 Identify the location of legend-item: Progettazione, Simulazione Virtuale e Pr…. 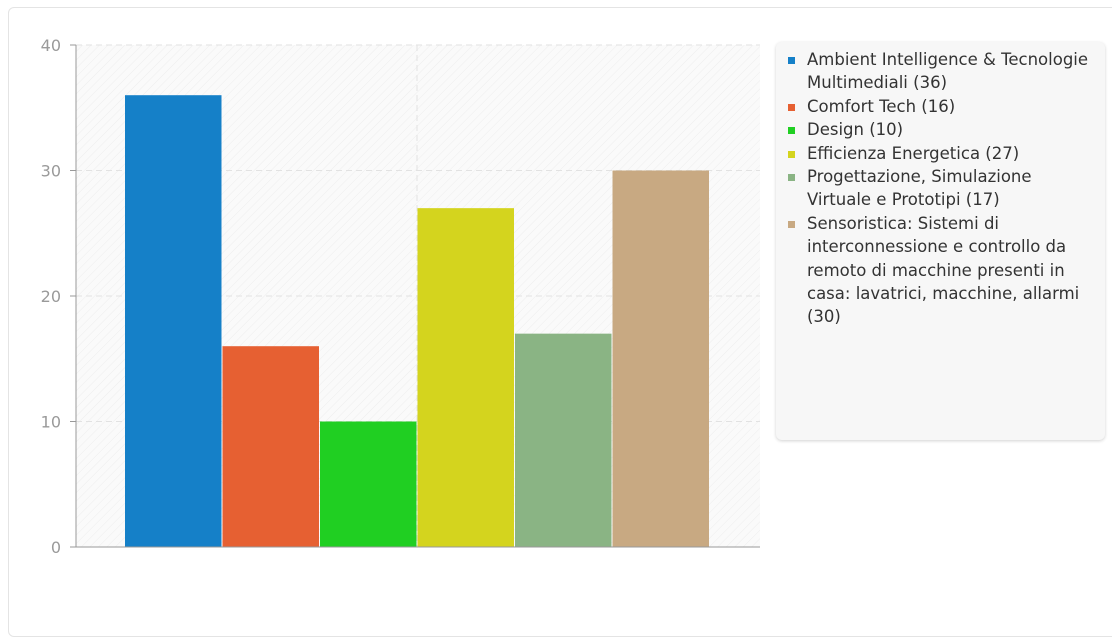
(942, 188).